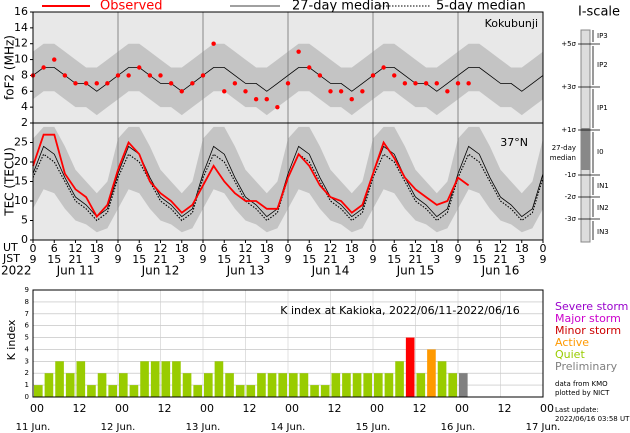 This screenshot has height=433, width=630. What do you see at coordinates (592, 419) in the screenshot?
I see `update-time: 2022/06/16 03:58 UT` at bounding box center [592, 419].